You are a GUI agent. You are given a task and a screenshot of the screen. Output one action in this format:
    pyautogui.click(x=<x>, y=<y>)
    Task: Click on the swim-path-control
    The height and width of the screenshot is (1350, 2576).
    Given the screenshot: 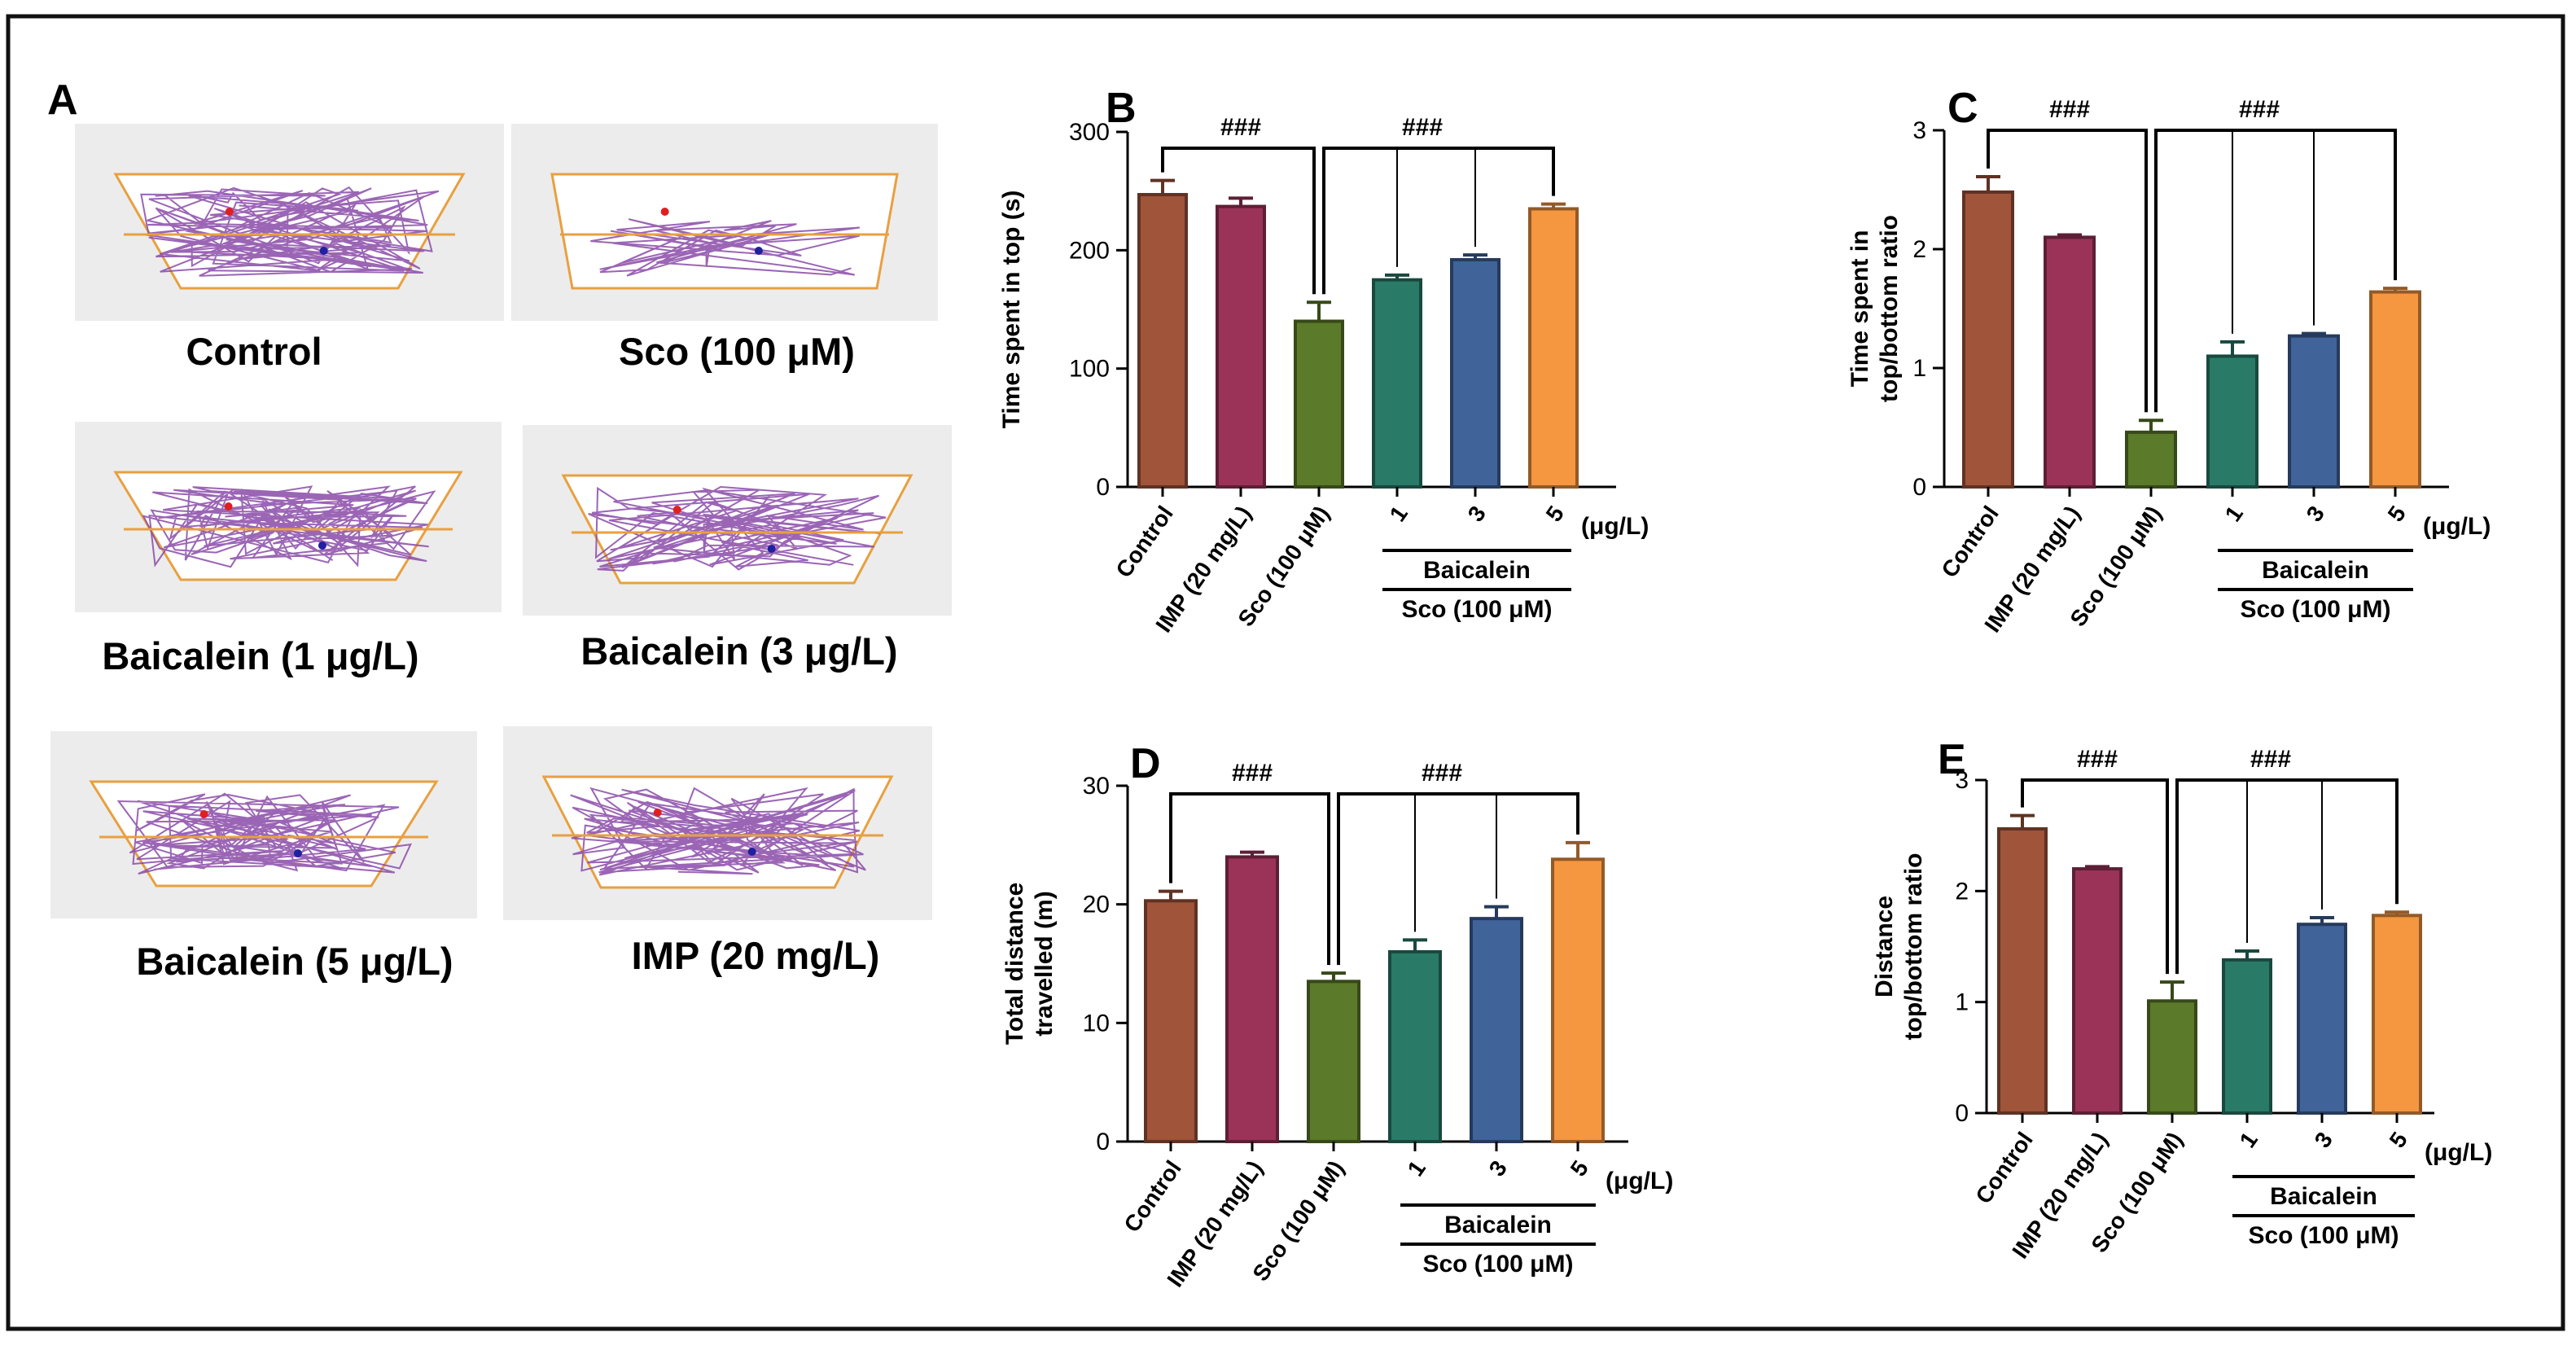 What is the action you would take?
    pyautogui.click(x=290, y=231)
    